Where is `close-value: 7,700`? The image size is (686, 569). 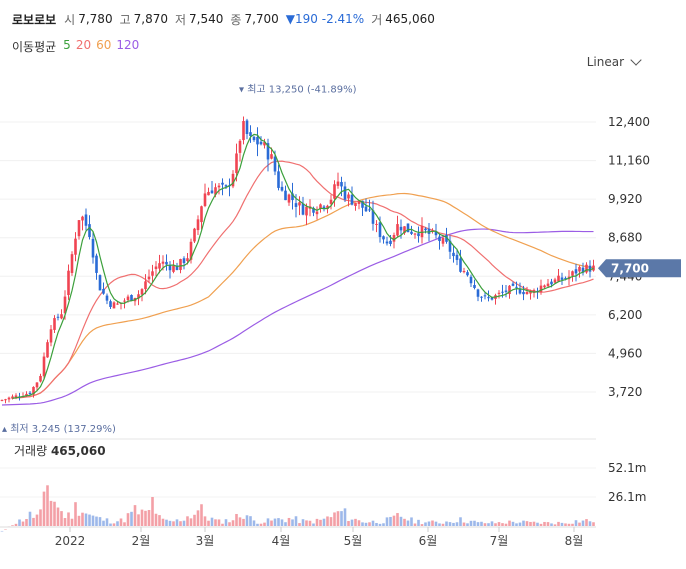
close-value: 7,700 is located at coordinates (261, 19).